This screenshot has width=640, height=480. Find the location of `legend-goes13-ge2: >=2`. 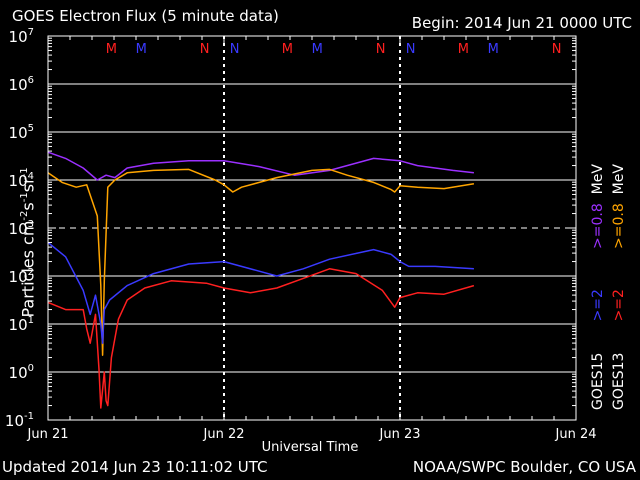

legend-goes13-ge2: >=2 is located at coordinates (619, 305).